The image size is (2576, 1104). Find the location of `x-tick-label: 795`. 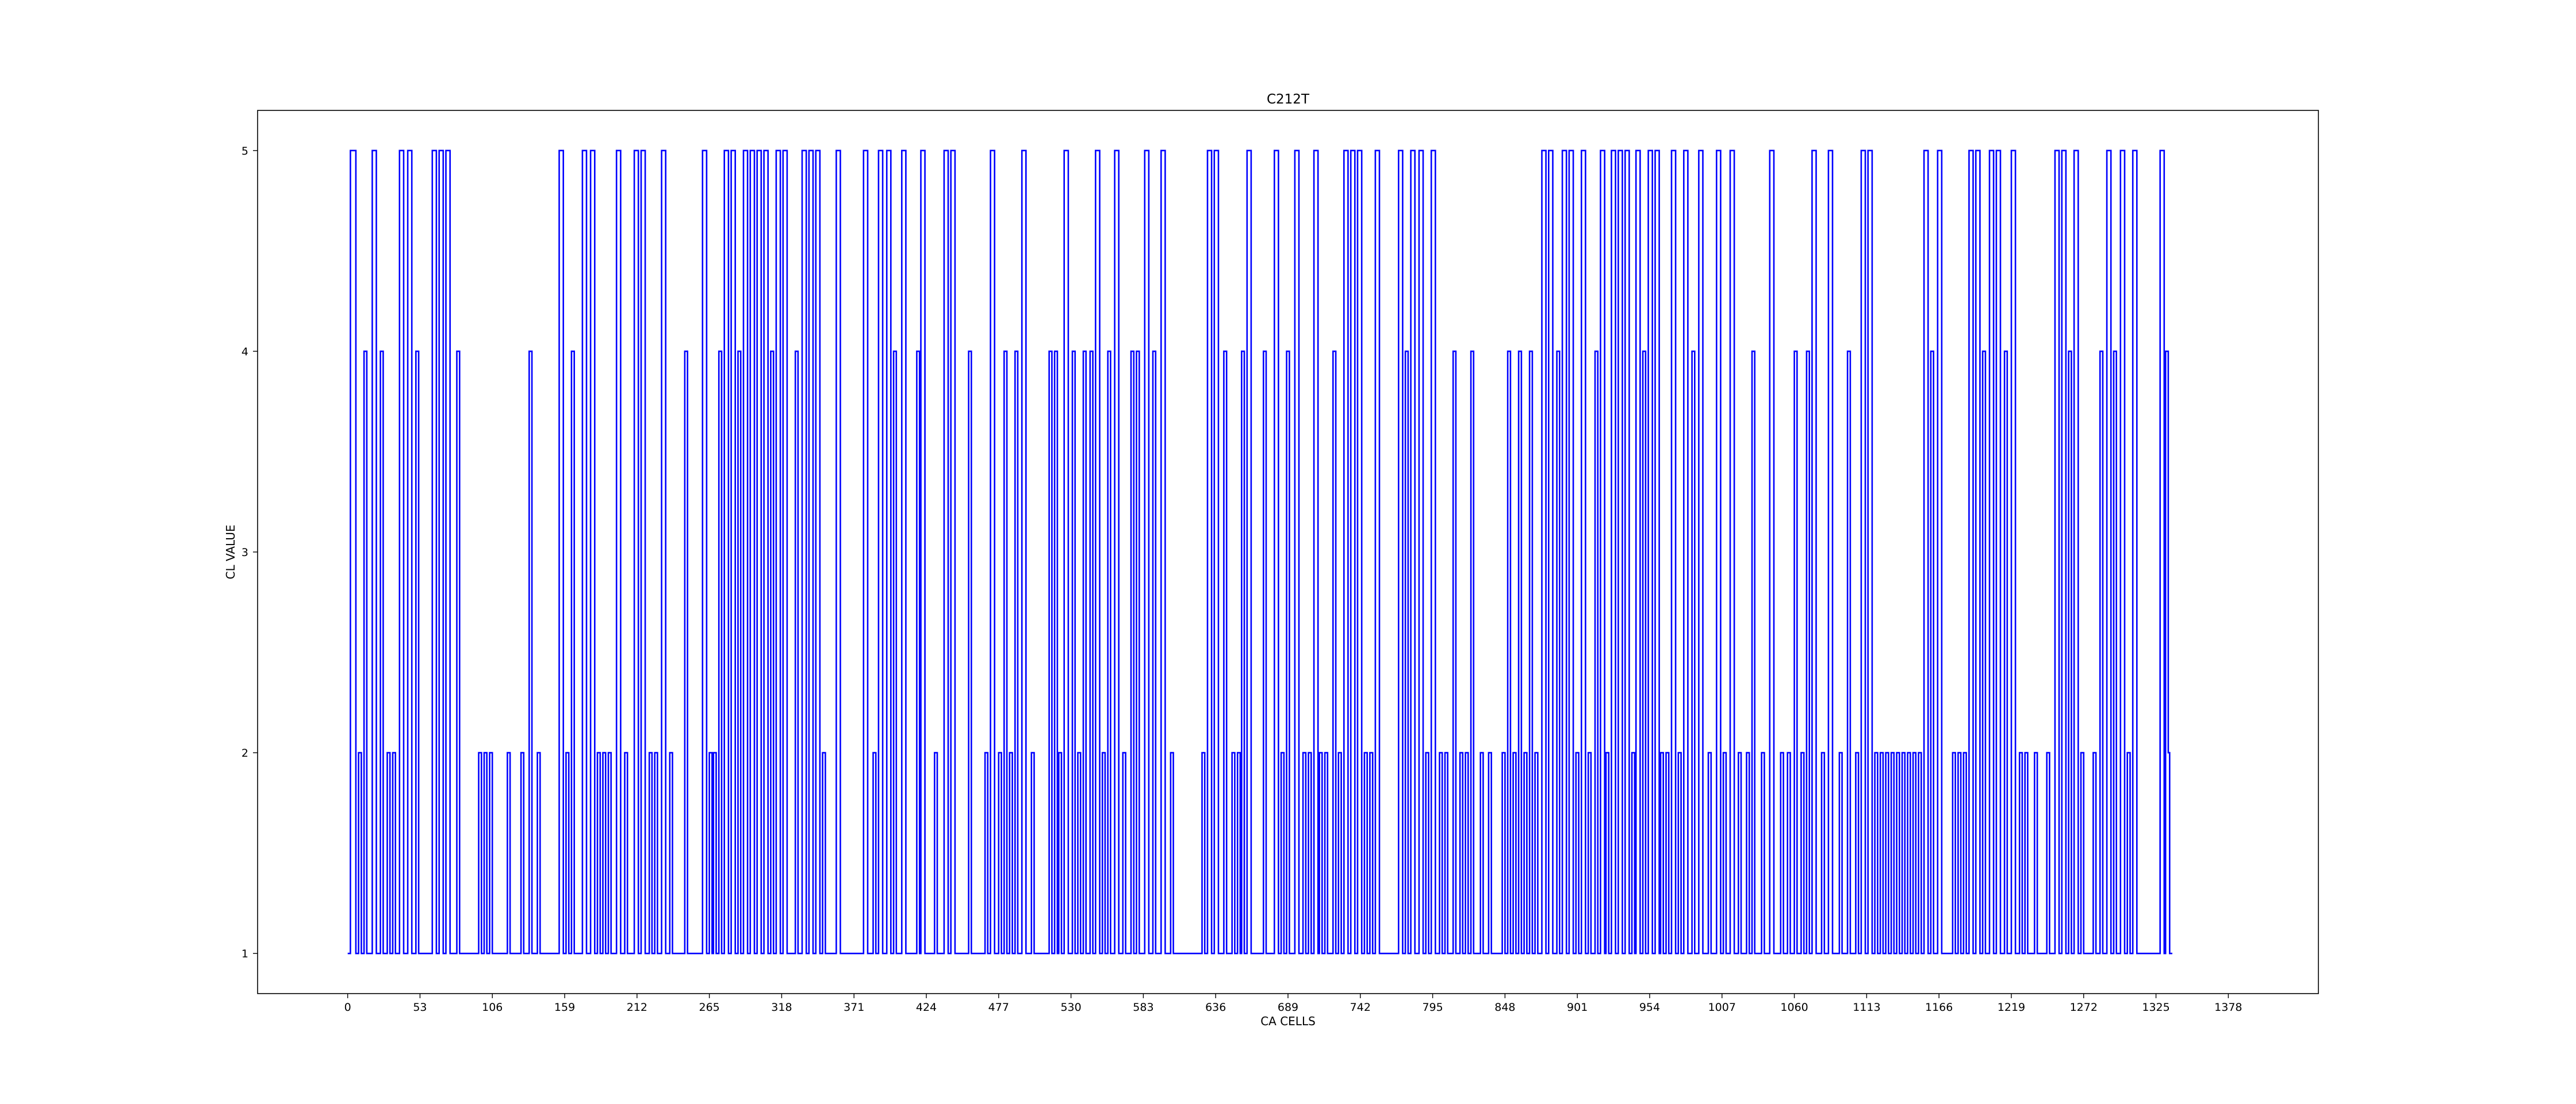

x-tick-label: 795 is located at coordinates (1432, 1007).